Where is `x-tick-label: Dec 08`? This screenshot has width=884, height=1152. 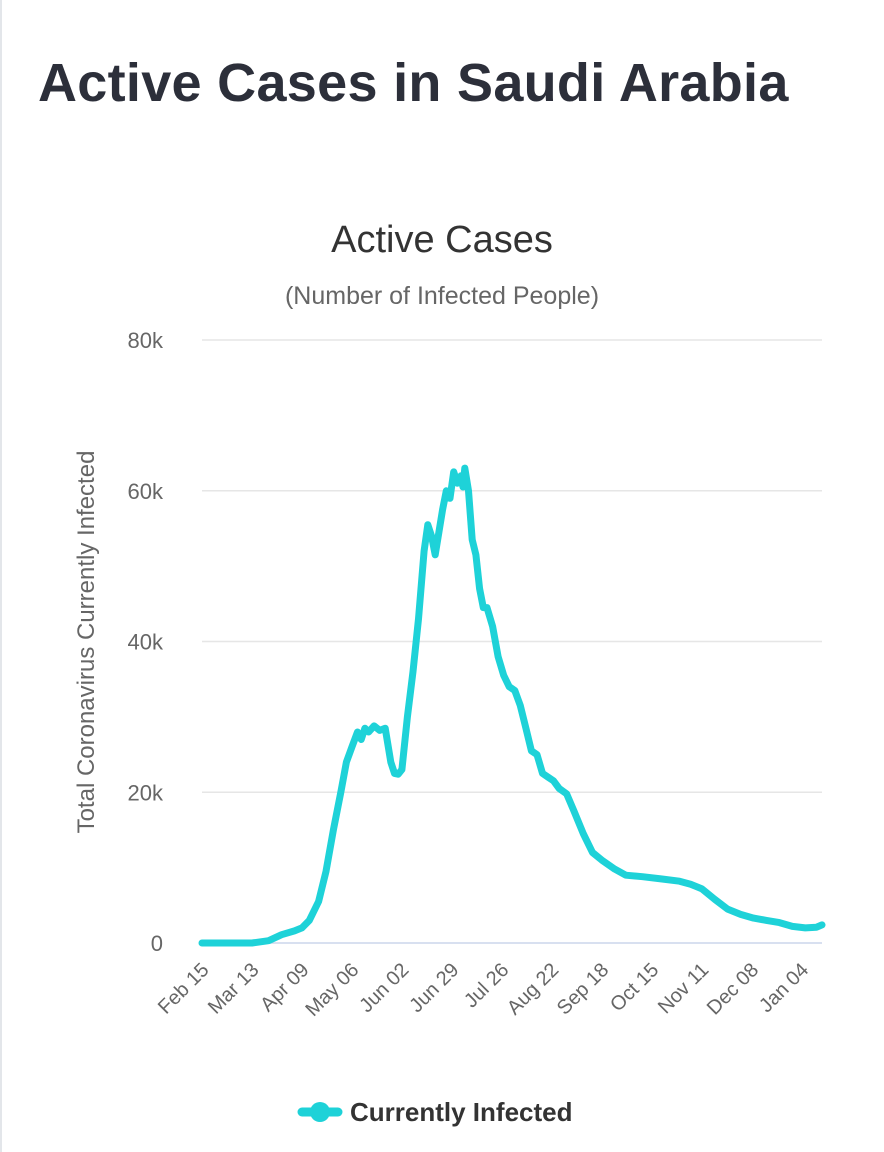
x-tick-label: Dec 08 is located at coordinates (733, 989).